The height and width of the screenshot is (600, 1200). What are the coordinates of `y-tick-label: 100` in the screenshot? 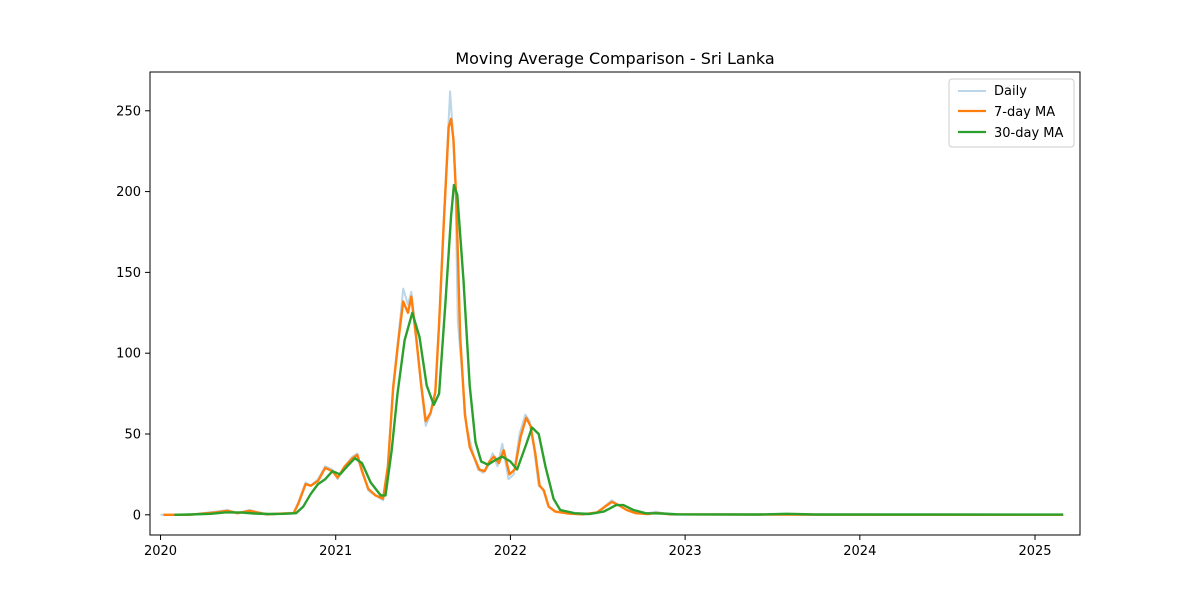 It's located at (128, 354).